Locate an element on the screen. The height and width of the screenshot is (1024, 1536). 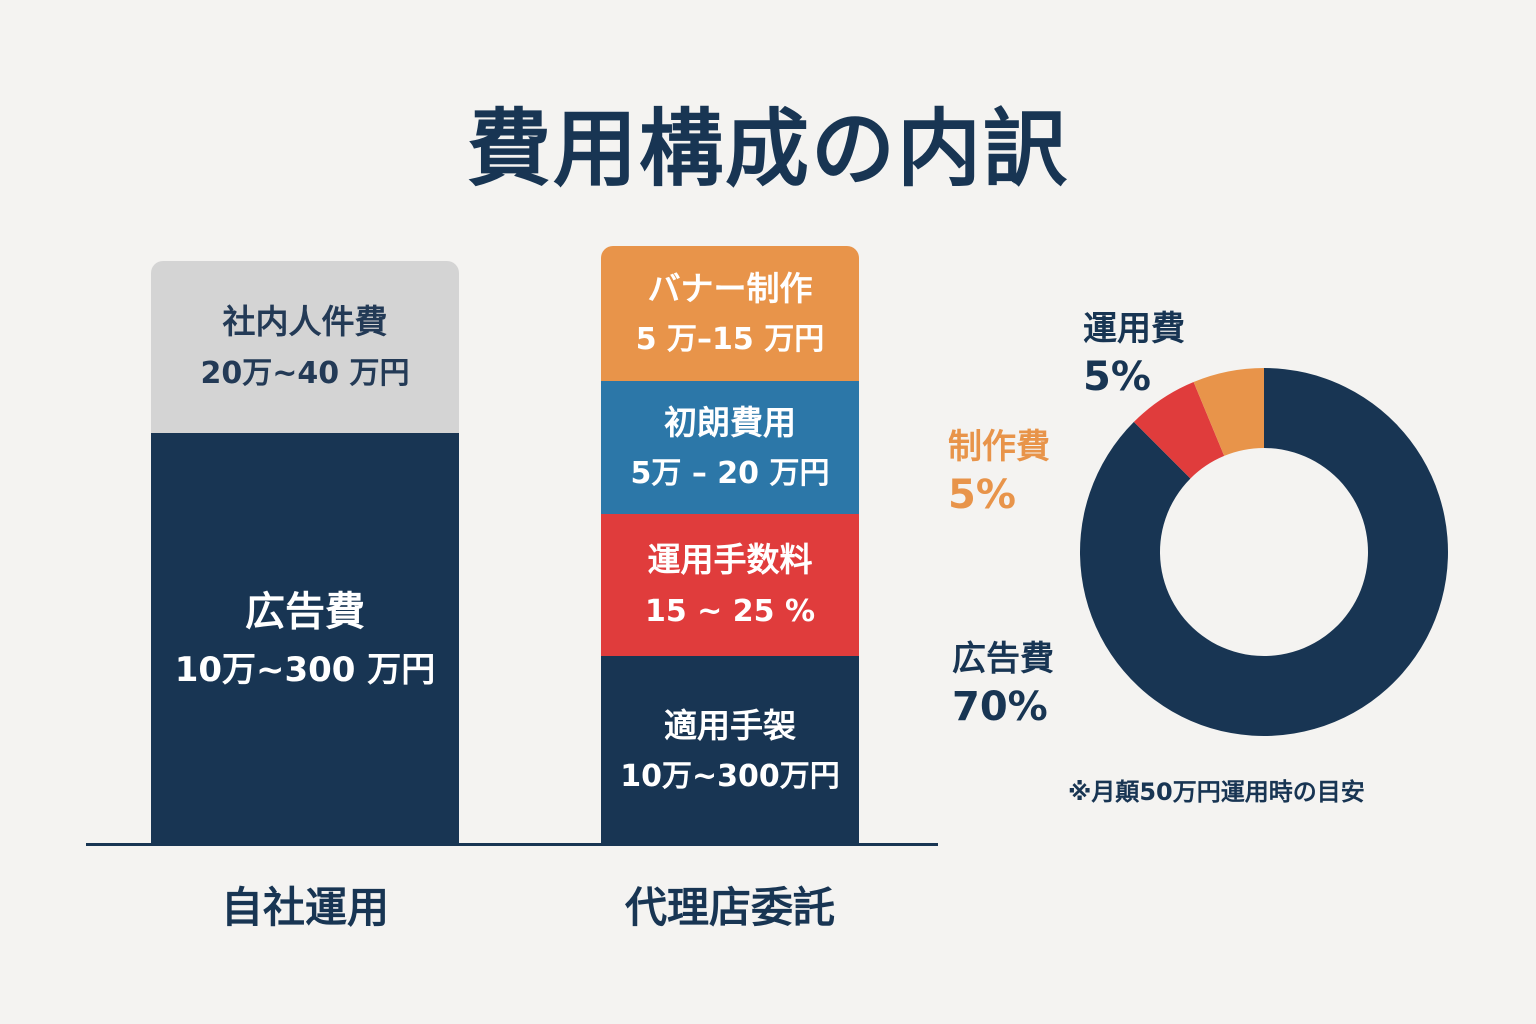
category-label-self: 自社運用 is located at coordinates (304, 907).